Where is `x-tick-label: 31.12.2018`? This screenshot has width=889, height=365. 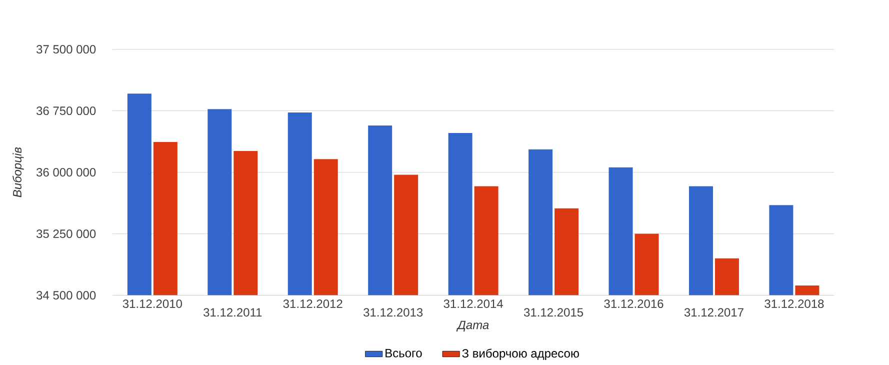 x-tick-label: 31.12.2018 is located at coordinates (794, 304).